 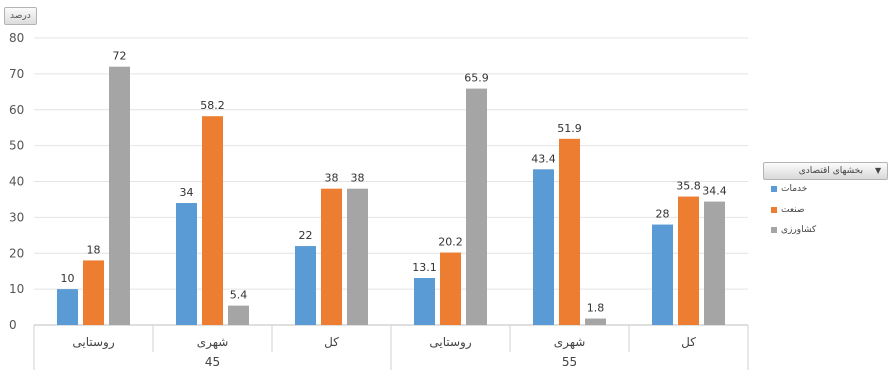 I want to click on data-label: 65.9, so click(x=476, y=78).